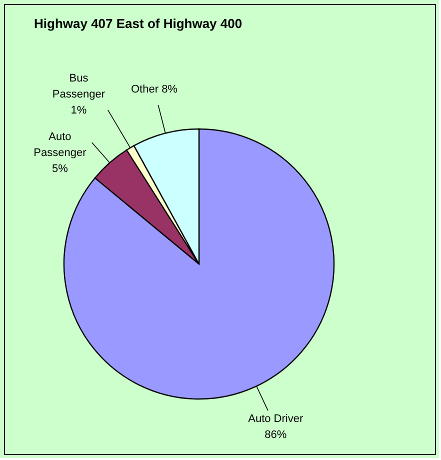 This screenshot has height=460, width=441. I want to click on chart-title: Highway 407 East of Highway 400, so click(138, 23).